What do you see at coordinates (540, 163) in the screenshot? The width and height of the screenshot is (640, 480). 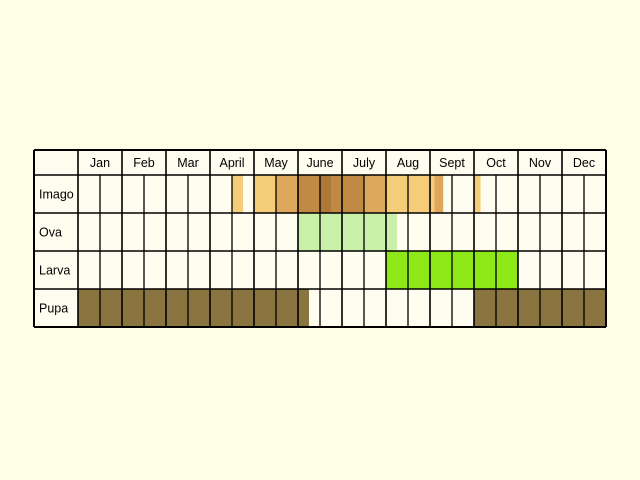 I see `month-label-nov: Nov` at bounding box center [540, 163].